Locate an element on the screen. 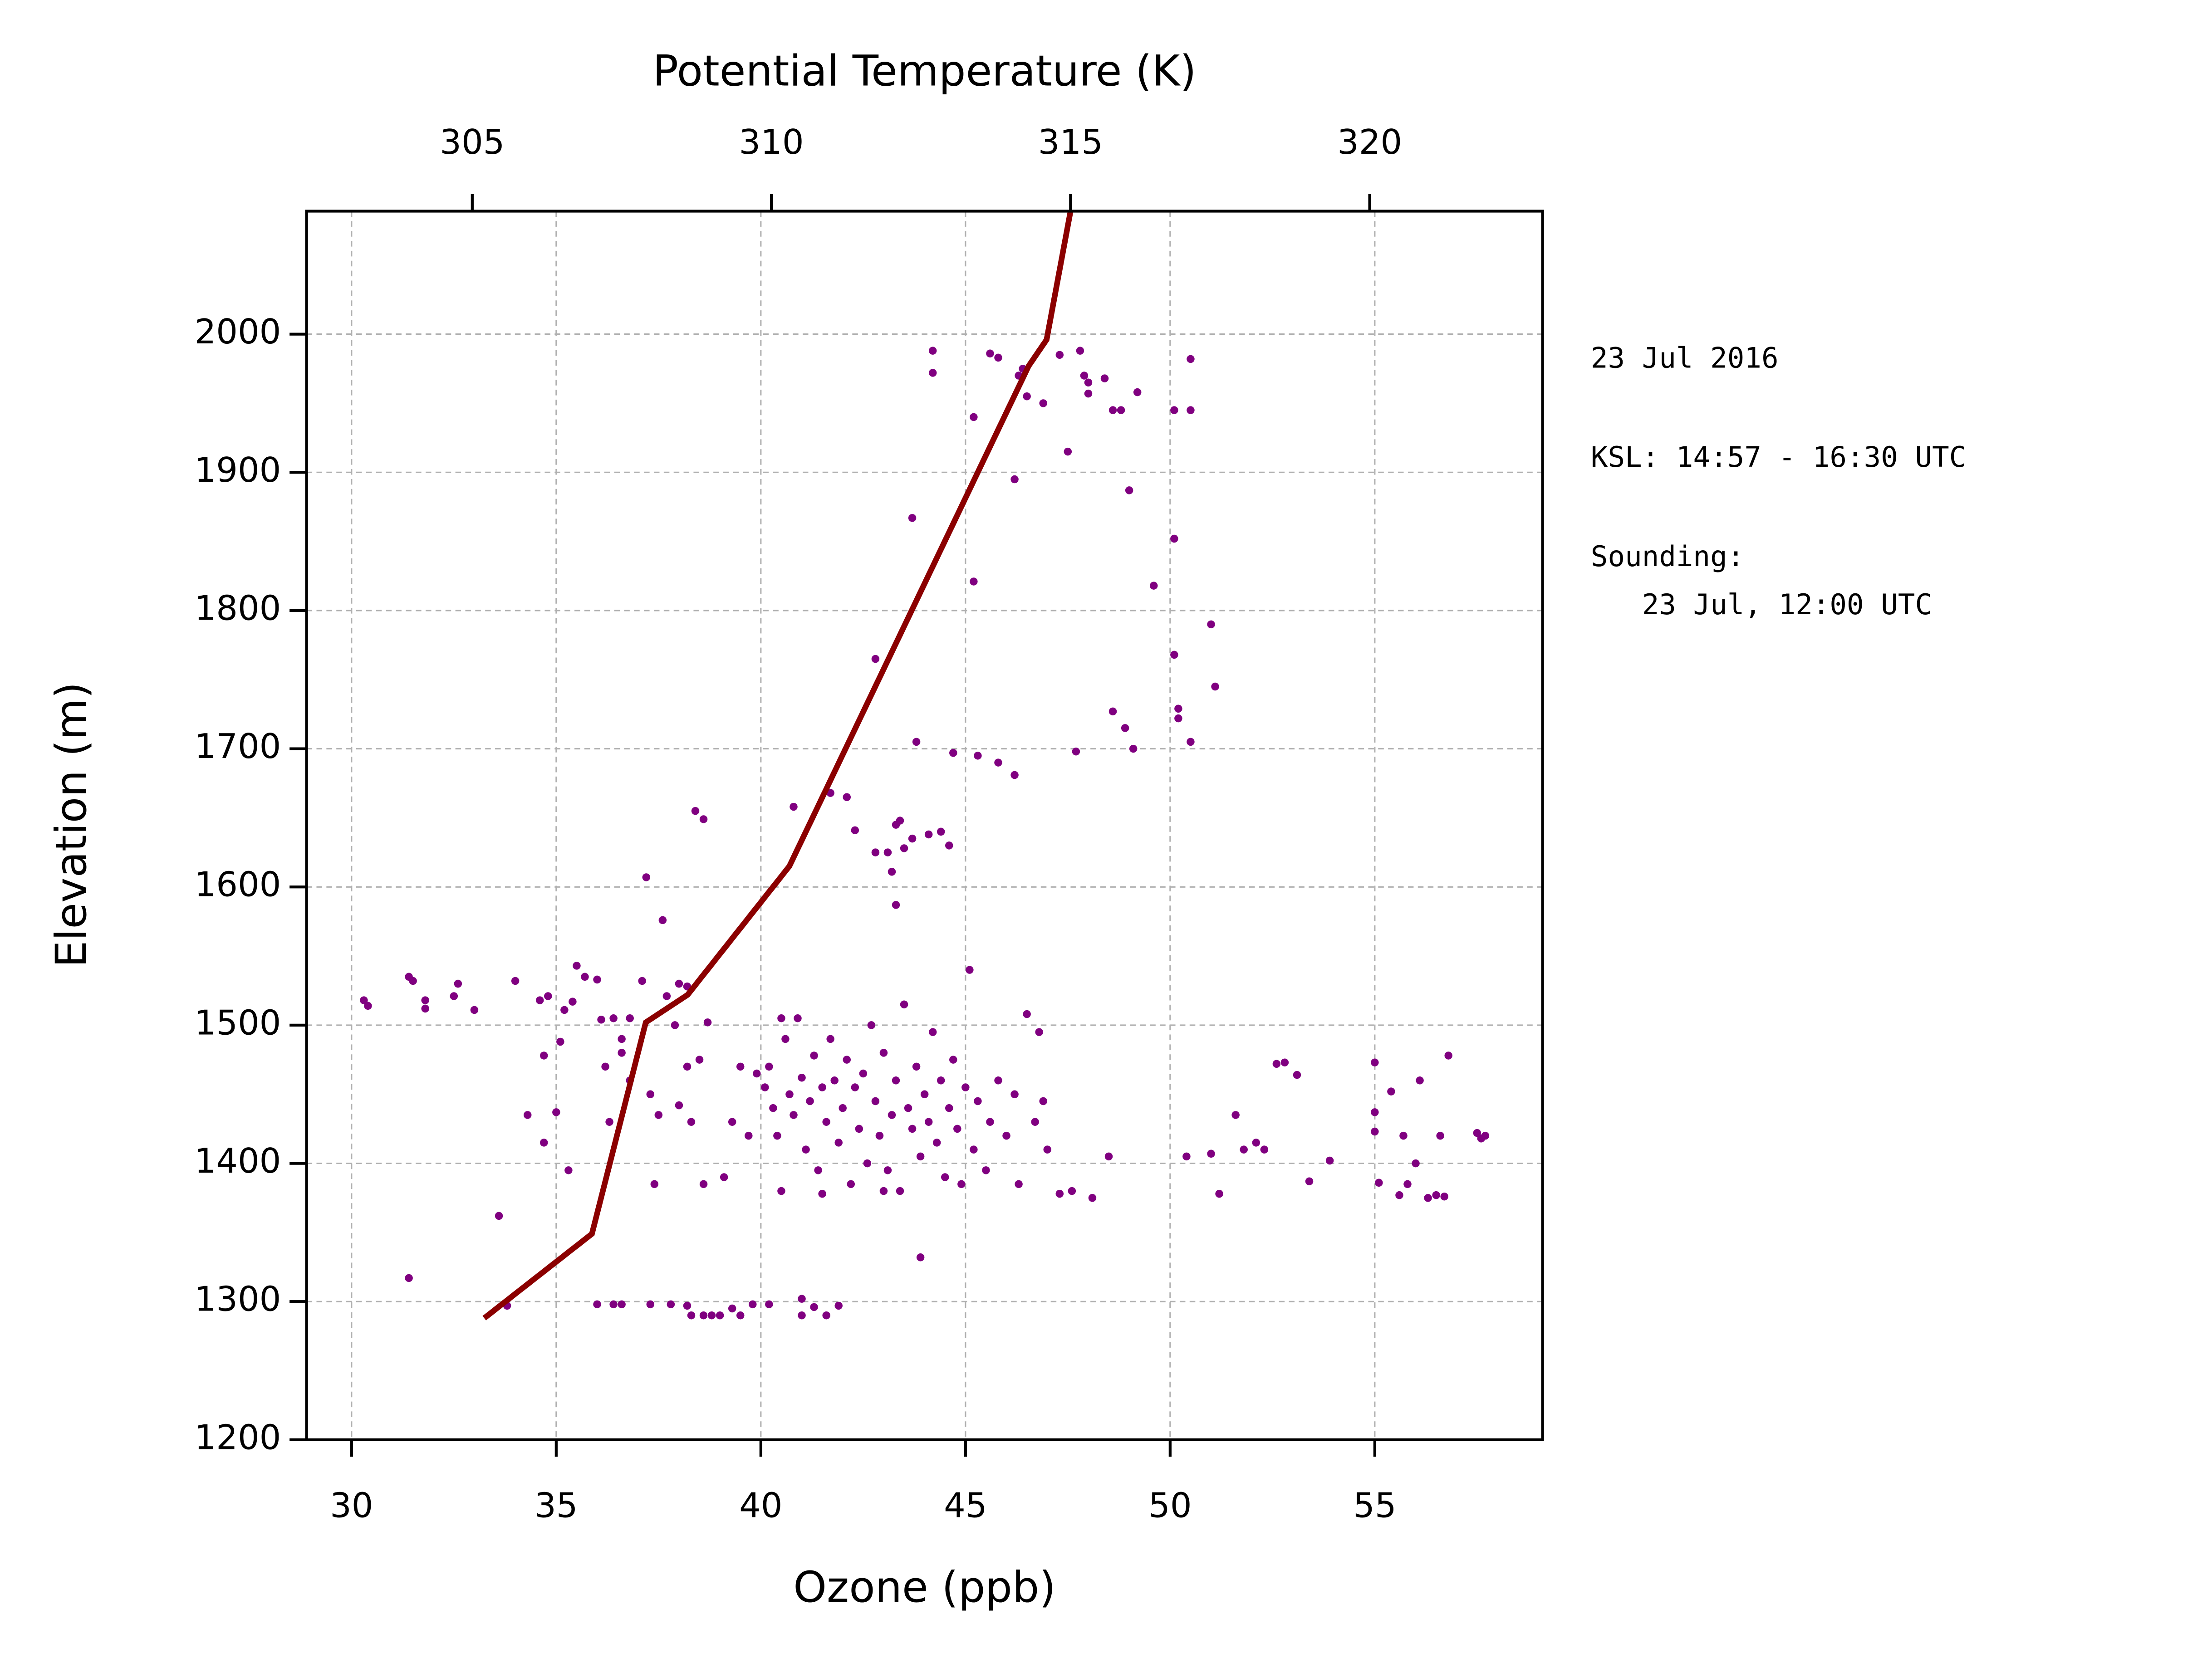  x-tick-label: 45 is located at coordinates (965, 1505).